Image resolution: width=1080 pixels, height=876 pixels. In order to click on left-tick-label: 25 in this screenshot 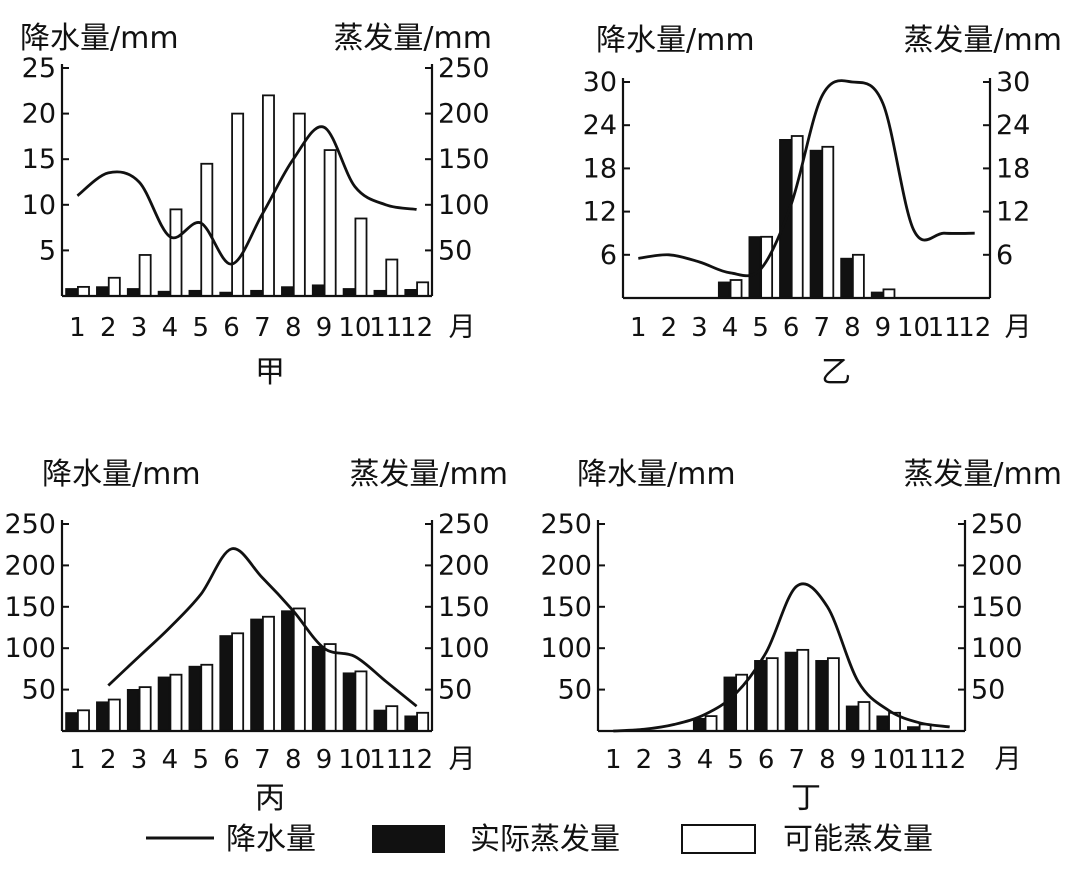, I will do `click(39, 68)`.